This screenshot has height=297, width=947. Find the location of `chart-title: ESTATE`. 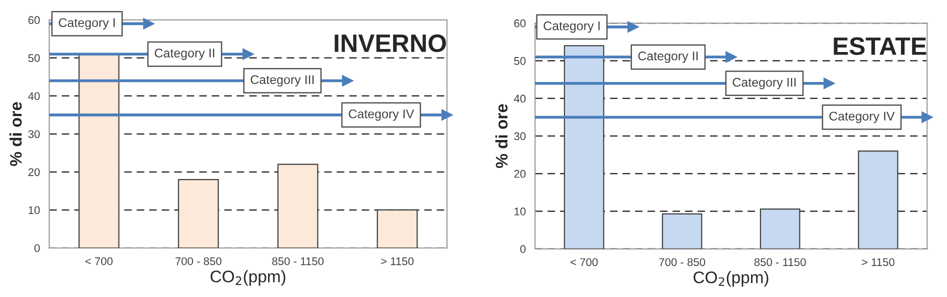

chart-title: ESTATE is located at coordinates (880, 46).